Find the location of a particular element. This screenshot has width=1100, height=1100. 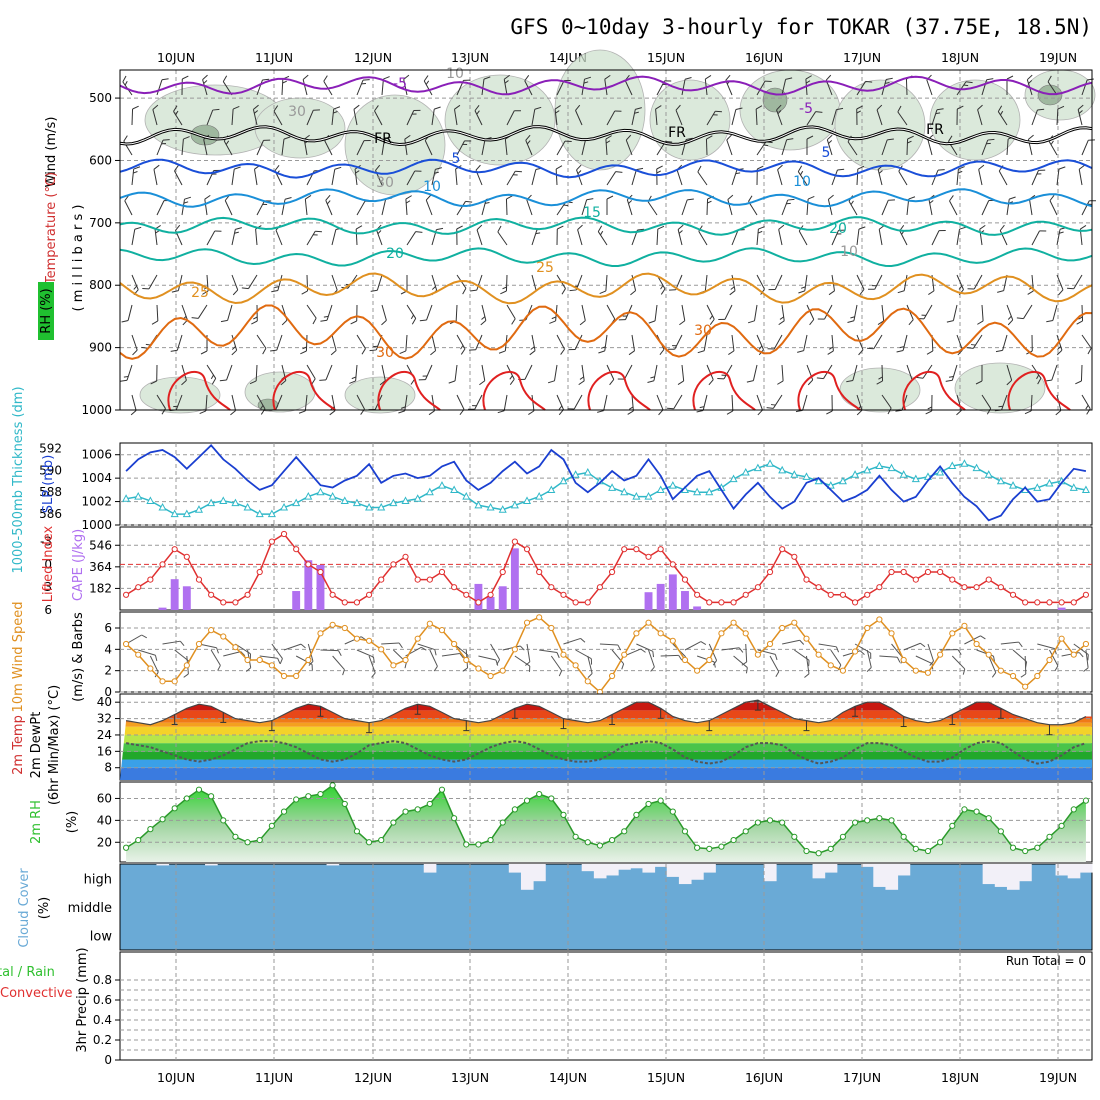

precip-total-label: tal / Rain is located at coordinates (27, 972).